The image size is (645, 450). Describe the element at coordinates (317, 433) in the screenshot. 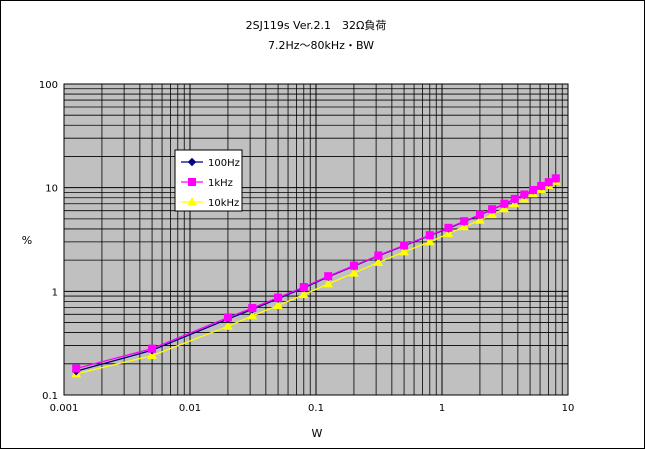

I see `x-axis-label: W` at that location.